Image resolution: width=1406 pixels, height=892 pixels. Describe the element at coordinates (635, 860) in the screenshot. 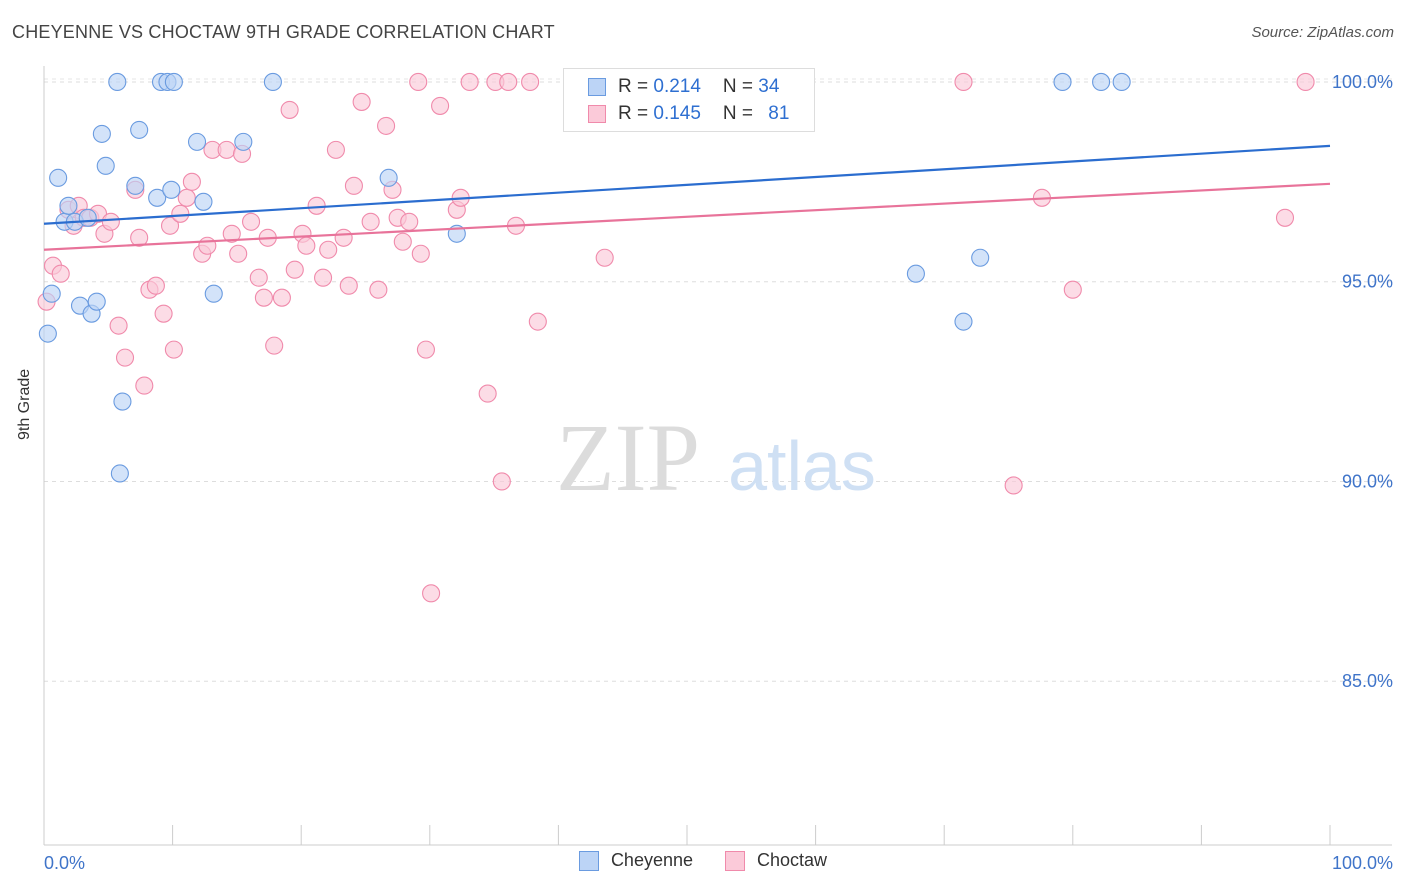

I see `legend-item-cheyenne: Cheyenne` at that location.